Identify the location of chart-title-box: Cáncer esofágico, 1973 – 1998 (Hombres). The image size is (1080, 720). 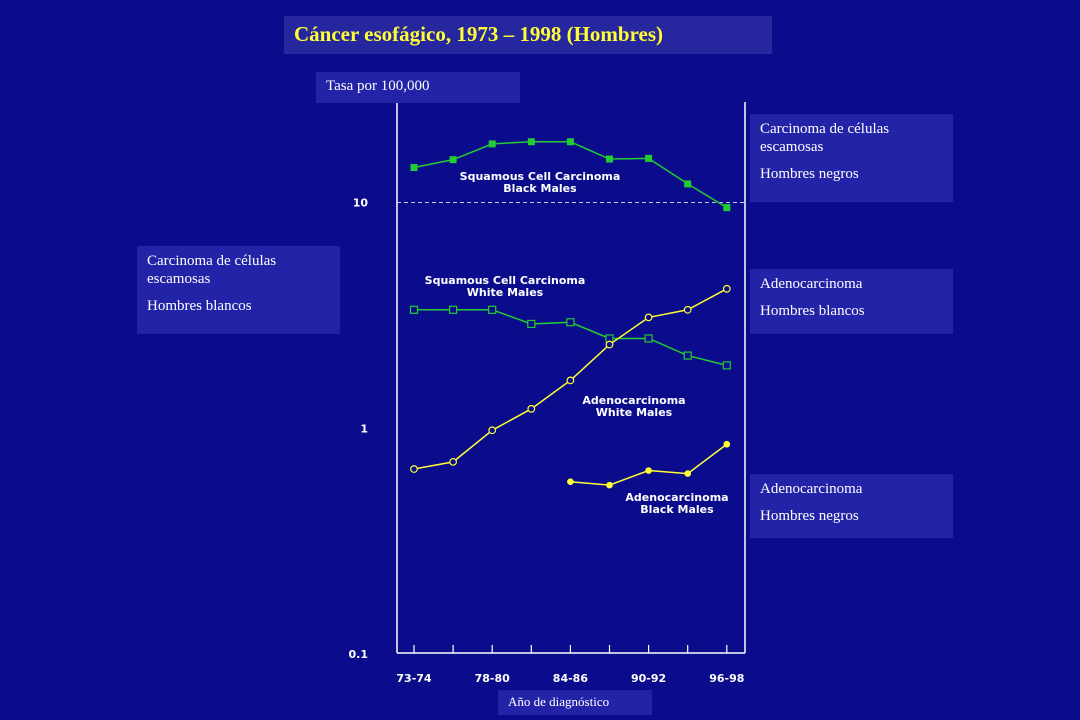
(528, 35).